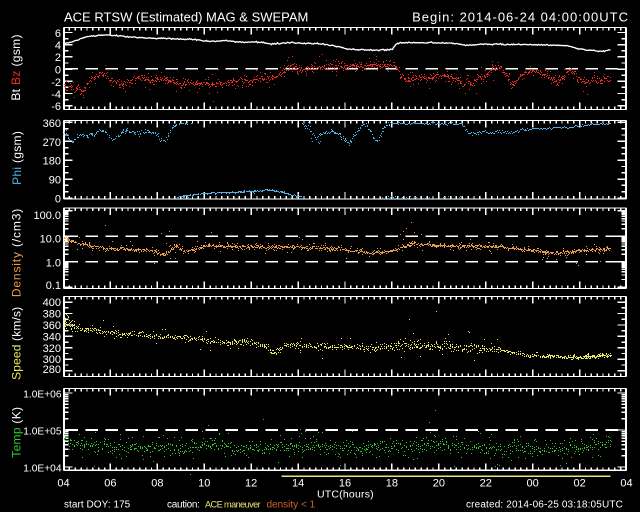 The image size is (640, 512). Describe the element at coordinates (52, 315) in the screenshot. I see `svg-text: 380` at that location.